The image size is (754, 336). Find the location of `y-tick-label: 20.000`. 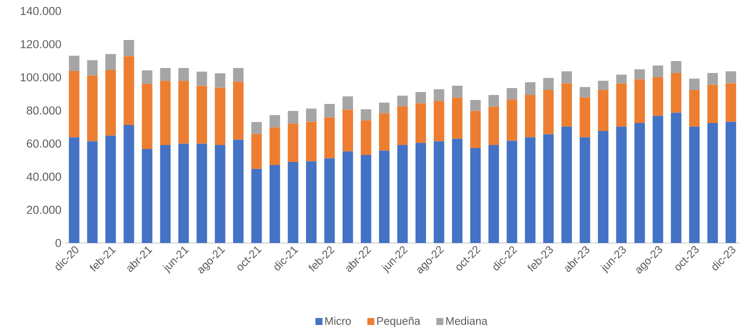

y-tick-label: 20.000 is located at coordinates (44, 210).